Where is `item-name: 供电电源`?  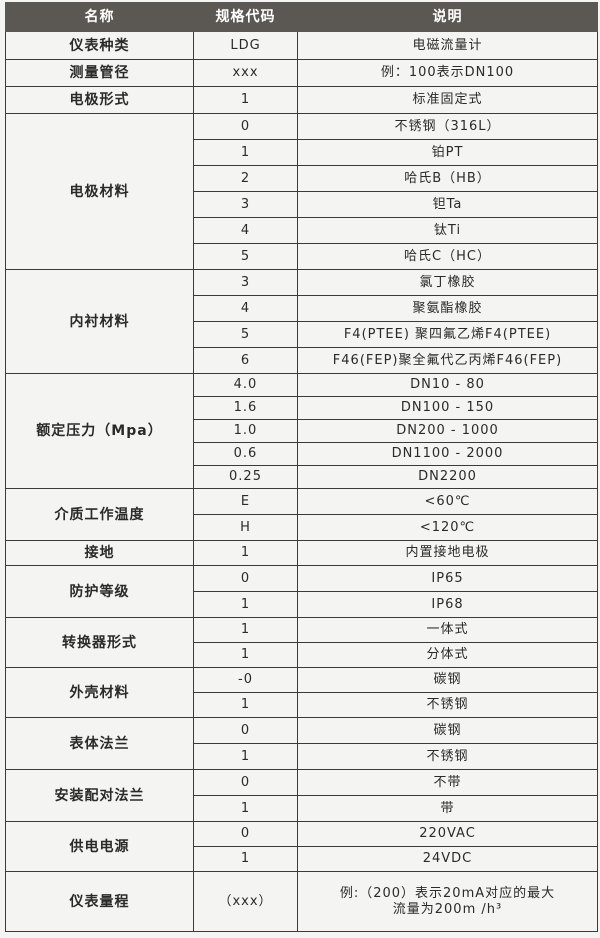
item-name: 供电电源 is located at coordinates (99, 846).